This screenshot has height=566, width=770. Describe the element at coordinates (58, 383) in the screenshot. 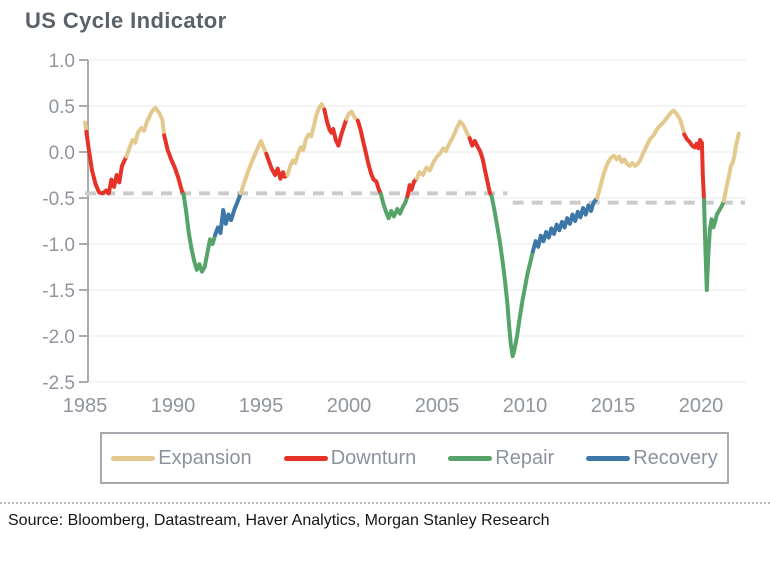

I see `y-axis-tick-label: -2.5` at that location.